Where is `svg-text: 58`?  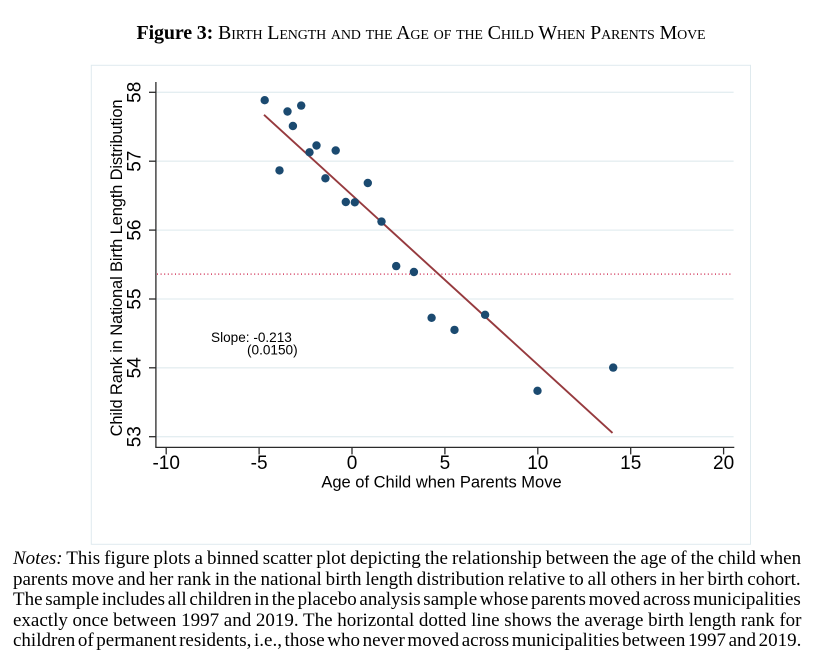 svg-text: 58 is located at coordinates (135, 92).